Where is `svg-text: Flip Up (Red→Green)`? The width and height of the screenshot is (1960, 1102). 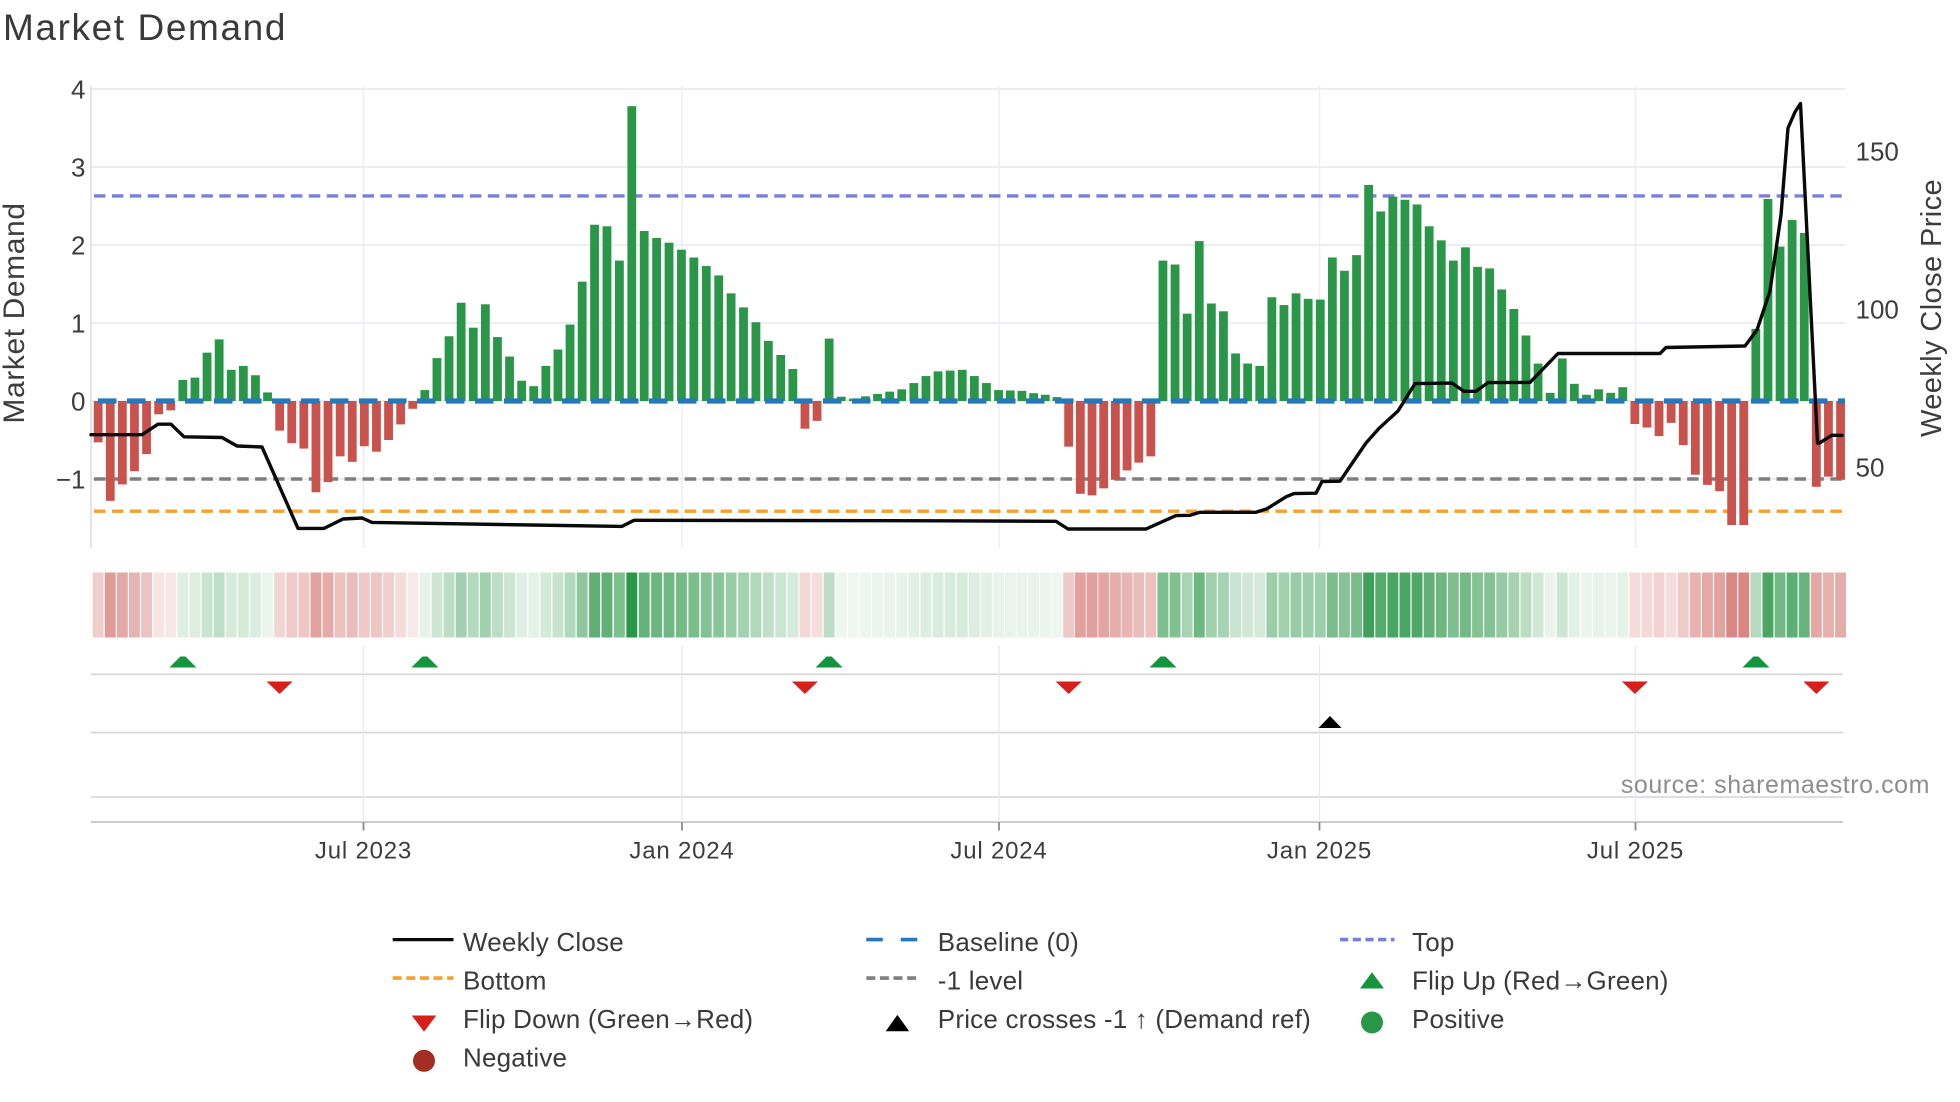
svg-text: Flip Up (Red→Green) is located at coordinates (1540, 980).